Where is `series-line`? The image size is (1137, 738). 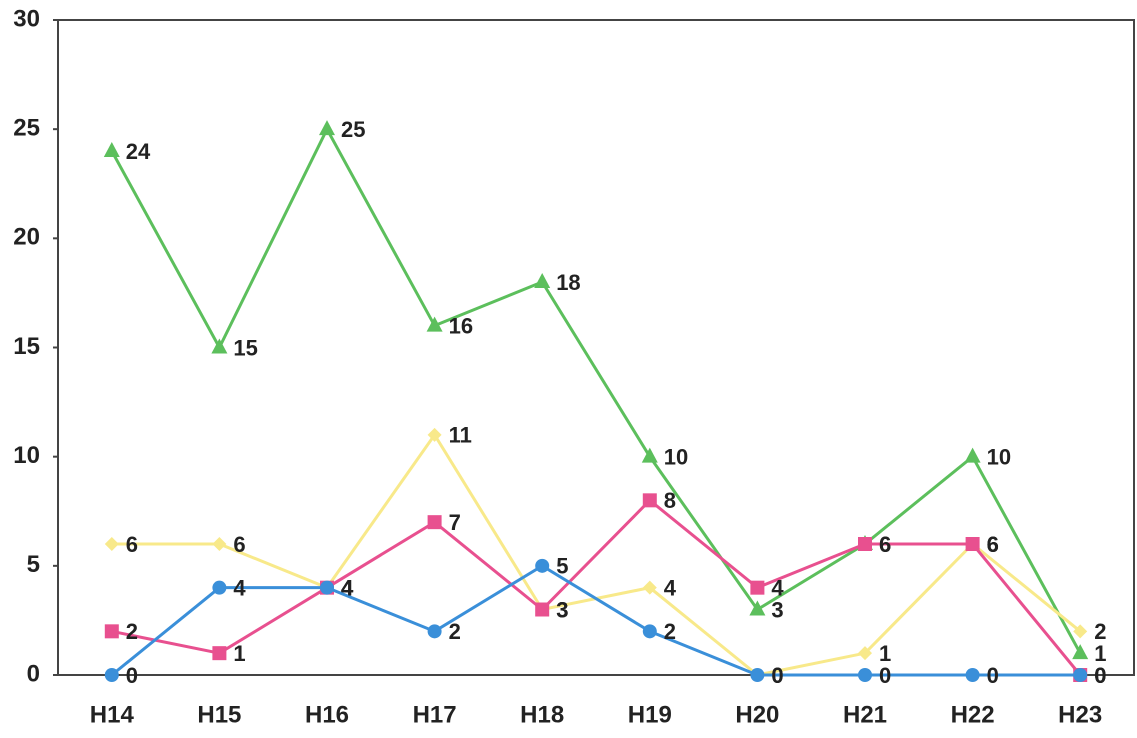
series-line is located at coordinates (595, 620).